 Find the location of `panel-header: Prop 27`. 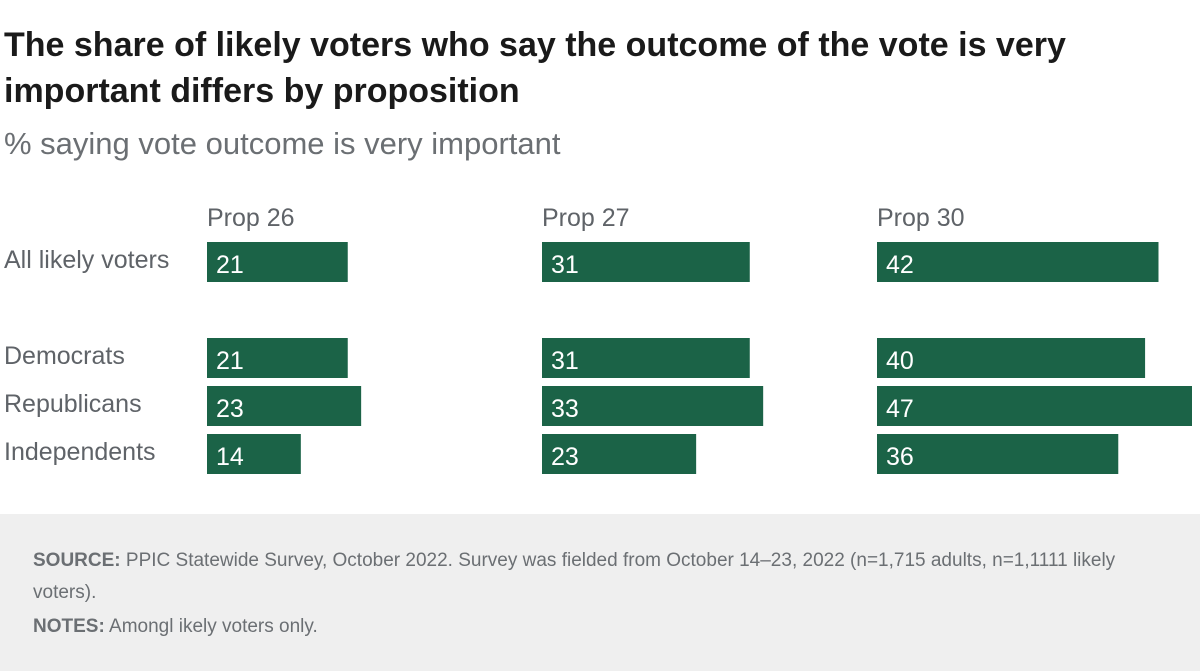

panel-header: Prop 27 is located at coordinates (586, 218).